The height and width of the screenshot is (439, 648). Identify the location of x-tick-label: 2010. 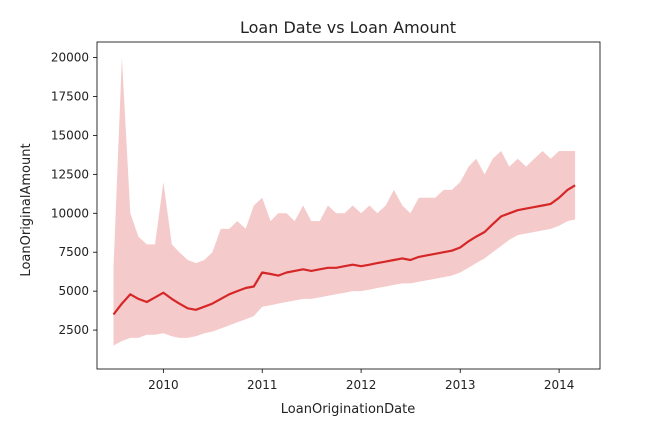
(163, 385).